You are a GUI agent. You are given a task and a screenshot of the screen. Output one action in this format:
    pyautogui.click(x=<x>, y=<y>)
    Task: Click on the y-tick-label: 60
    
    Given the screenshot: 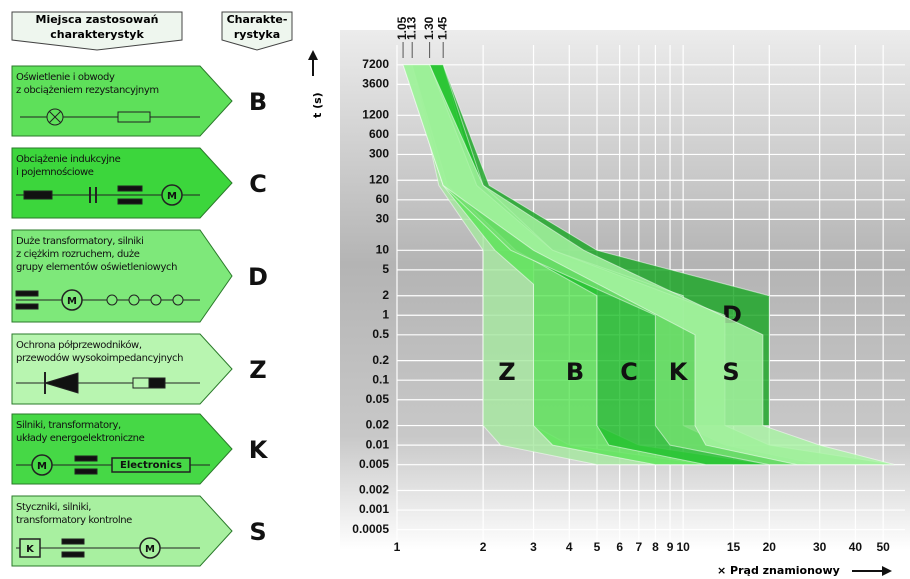 What is the action you would take?
    pyautogui.click(x=383, y=199)
    